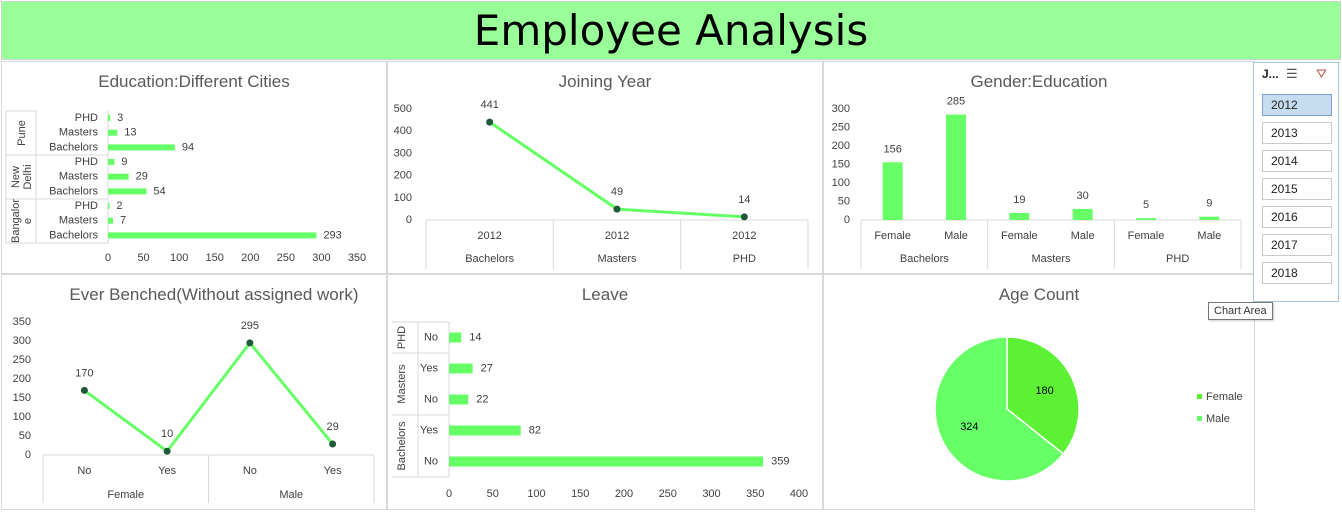 The height and width of the screenshot is (529, 1342). I want to click on data-label: 7, so click(123, 221).